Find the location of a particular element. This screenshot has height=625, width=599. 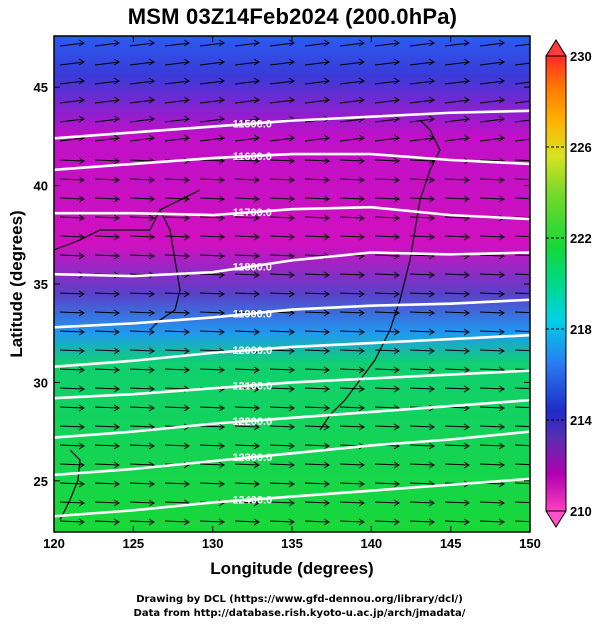

colorbar-bottom-arrow is located at coordinates (556, 519).